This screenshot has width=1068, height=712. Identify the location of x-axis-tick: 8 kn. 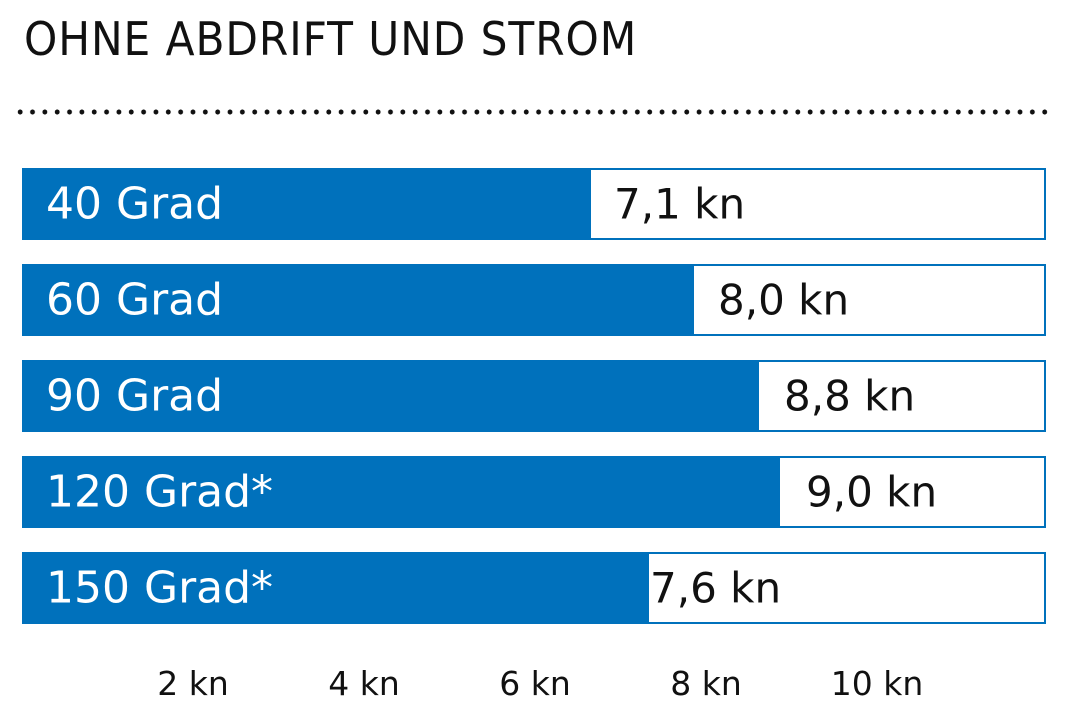
(706, 683).